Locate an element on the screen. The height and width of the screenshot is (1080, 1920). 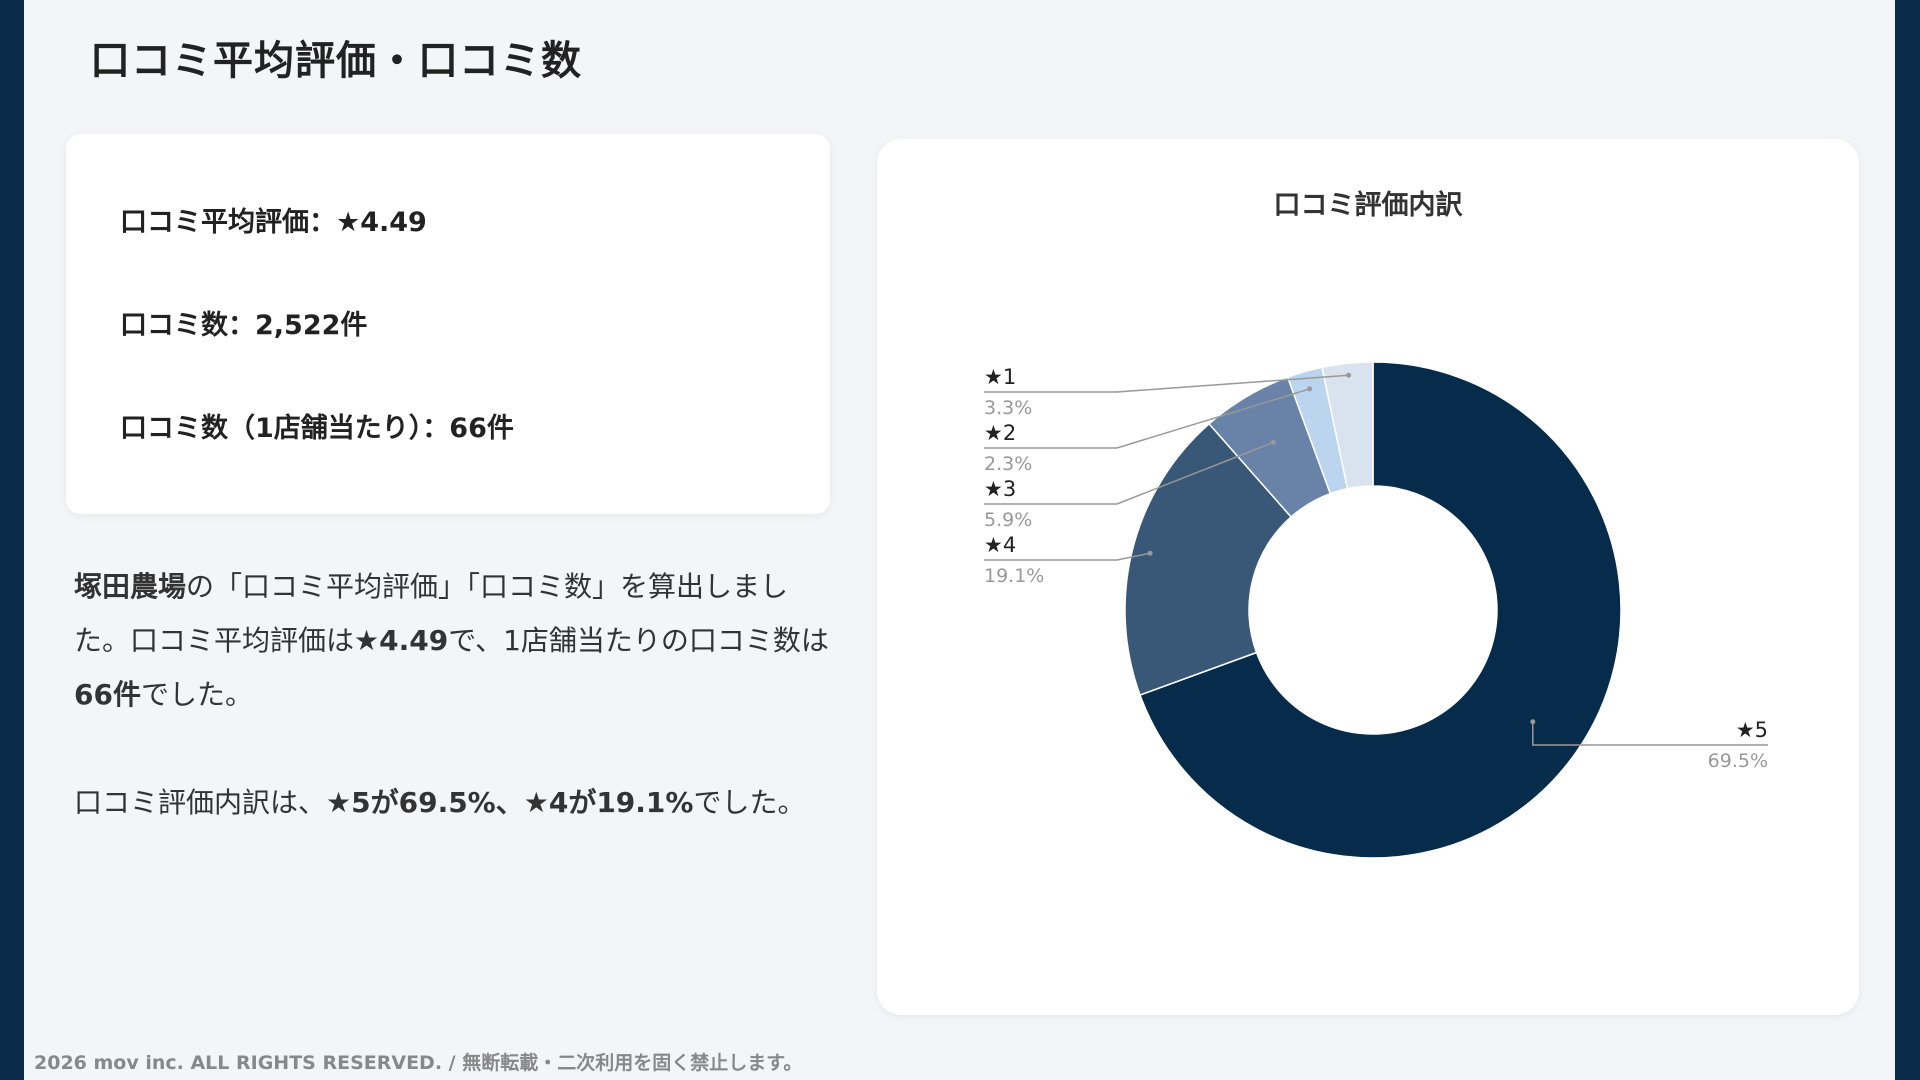
slice-category-label: ★2 is located at coordinates (1000, 433).